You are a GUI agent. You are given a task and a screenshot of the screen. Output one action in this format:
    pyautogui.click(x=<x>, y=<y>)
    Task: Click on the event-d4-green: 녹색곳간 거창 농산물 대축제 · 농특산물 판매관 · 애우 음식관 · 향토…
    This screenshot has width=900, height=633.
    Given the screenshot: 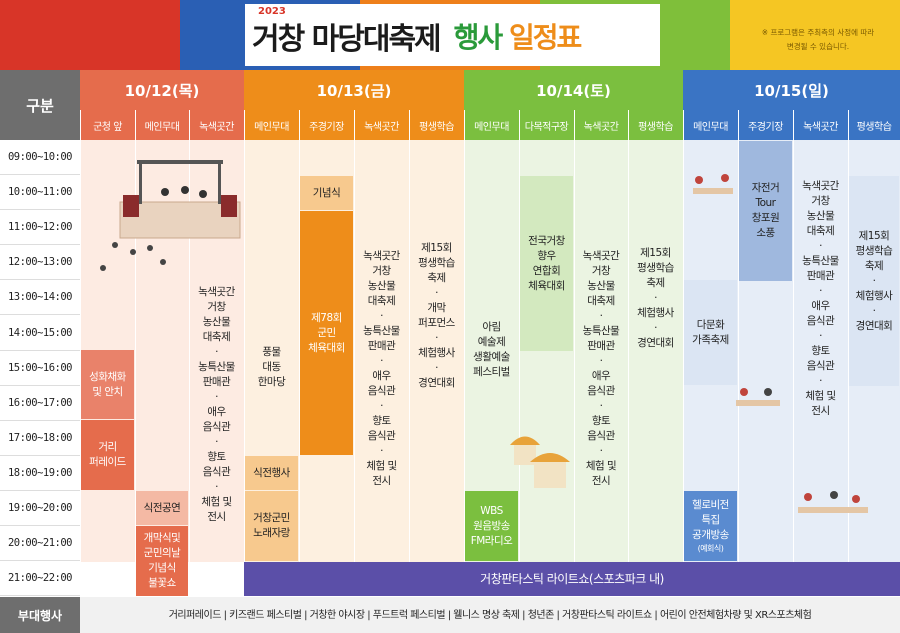 What is the action you would take?
    pyautogui.click(x=820, y=298)
    